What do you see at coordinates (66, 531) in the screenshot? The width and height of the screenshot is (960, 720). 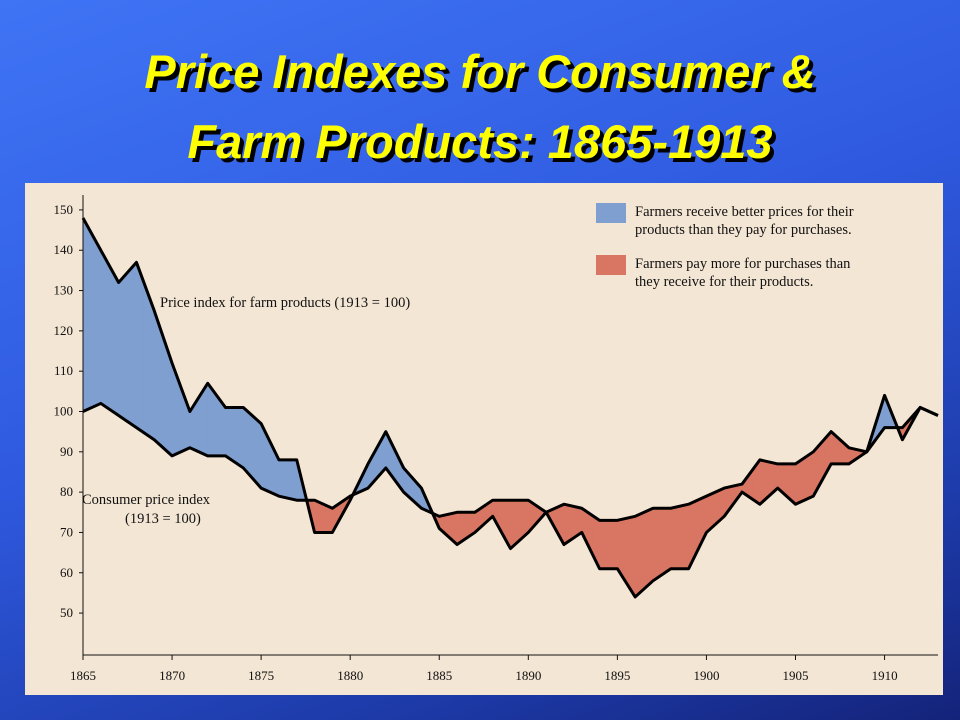 I see `y-tick-label: 70` at bounding box center [66, 531].